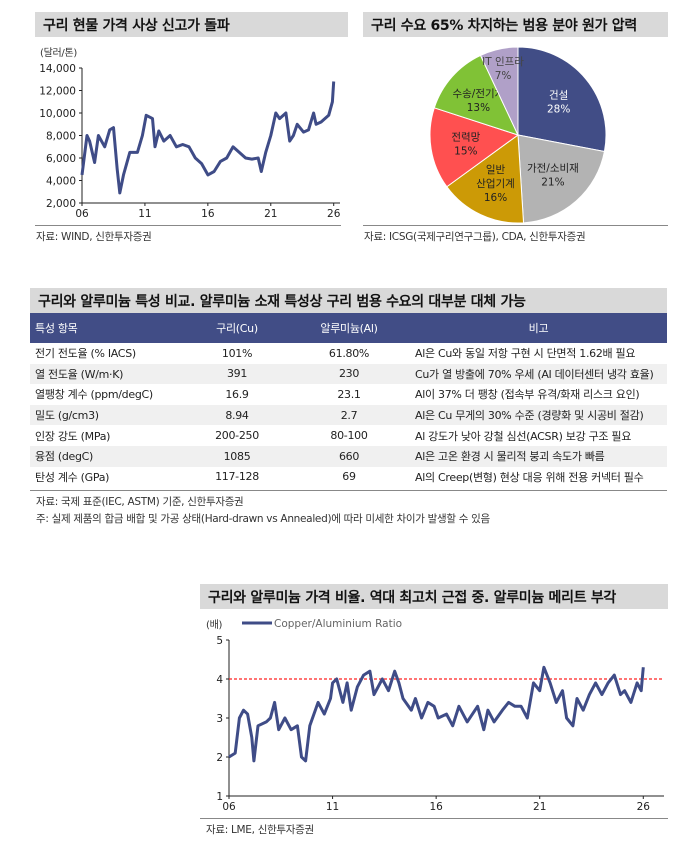 Image resolution: width=699 pixels, height=843 pixels. What do you see at coordinates (73, 436) in the screenshot?
I see `property-cell: 인장 강도 (MPa)` at bounding box center [73, 436].